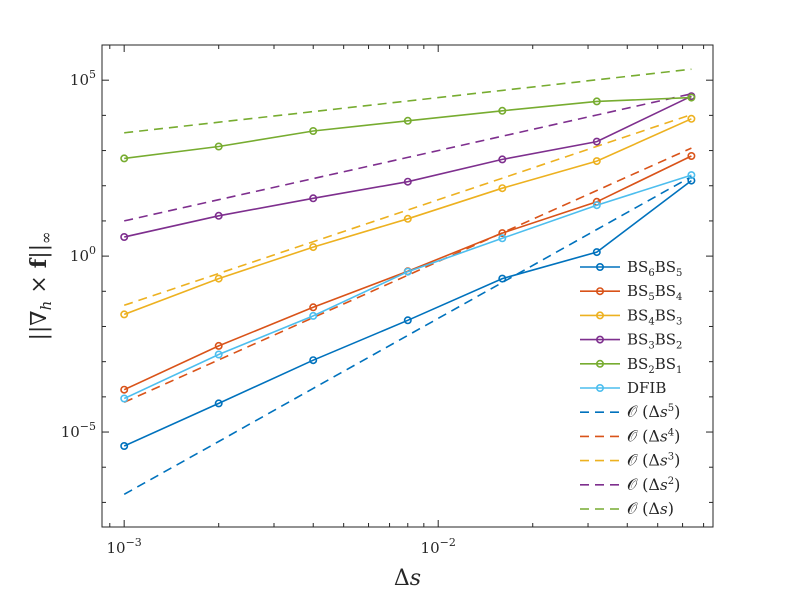  I want to click on x-tick-label-0: 10⁻³, so click(124, 546).